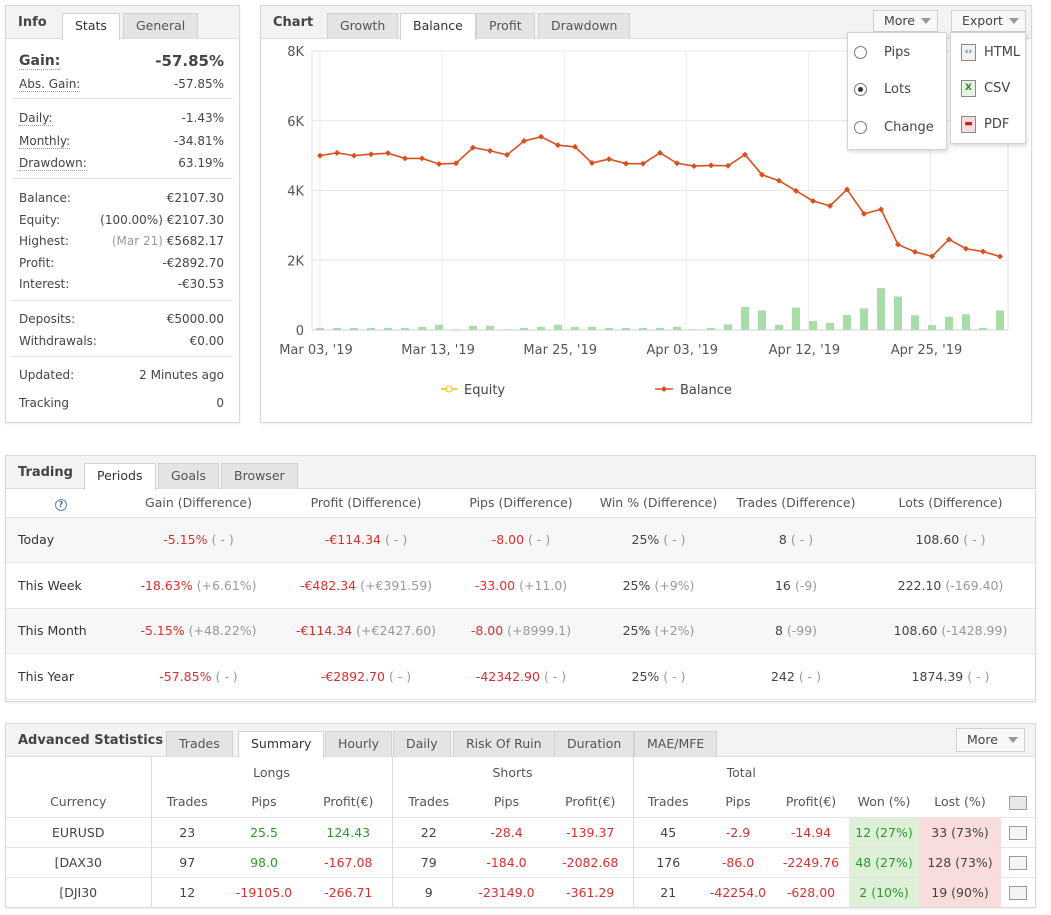 Image resolution: width=1051 pixels, height=915 pixels. What do you see at coordinates (348, 891) in the screenshot?
I see `long-profit-cell: -266.71` at bounding box center [348, 891].